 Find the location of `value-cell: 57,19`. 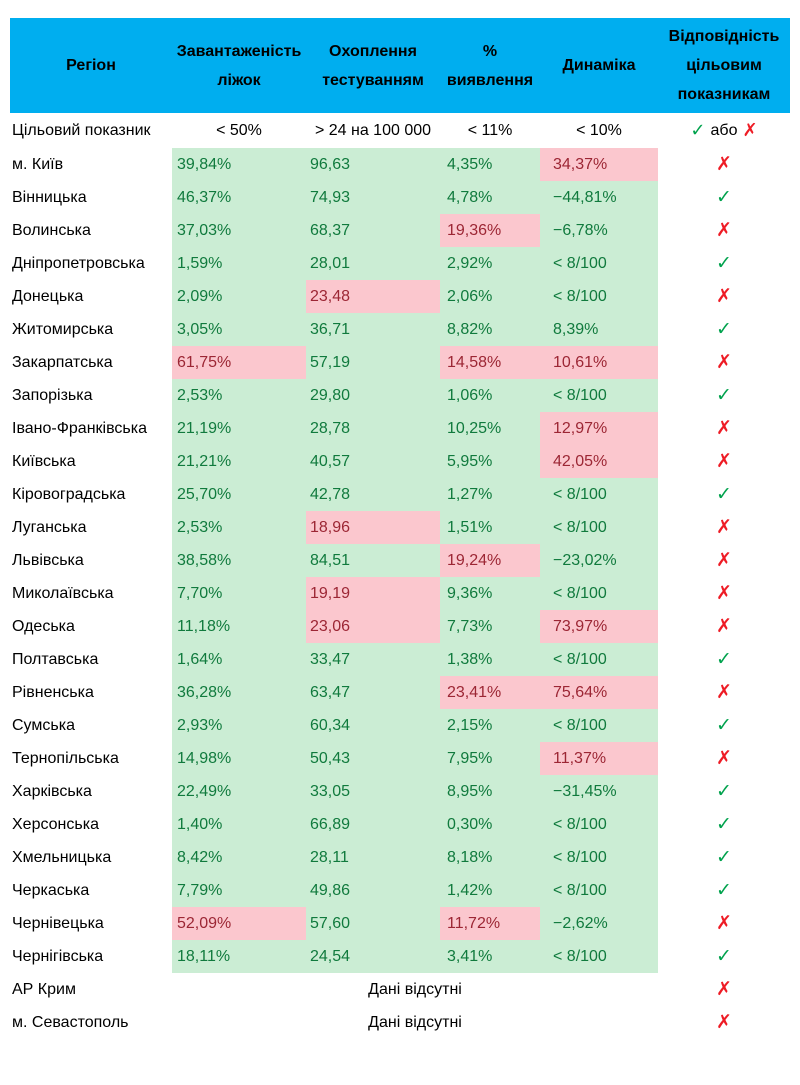

value-cell: 57,19 is located at coordinates (373, 362).